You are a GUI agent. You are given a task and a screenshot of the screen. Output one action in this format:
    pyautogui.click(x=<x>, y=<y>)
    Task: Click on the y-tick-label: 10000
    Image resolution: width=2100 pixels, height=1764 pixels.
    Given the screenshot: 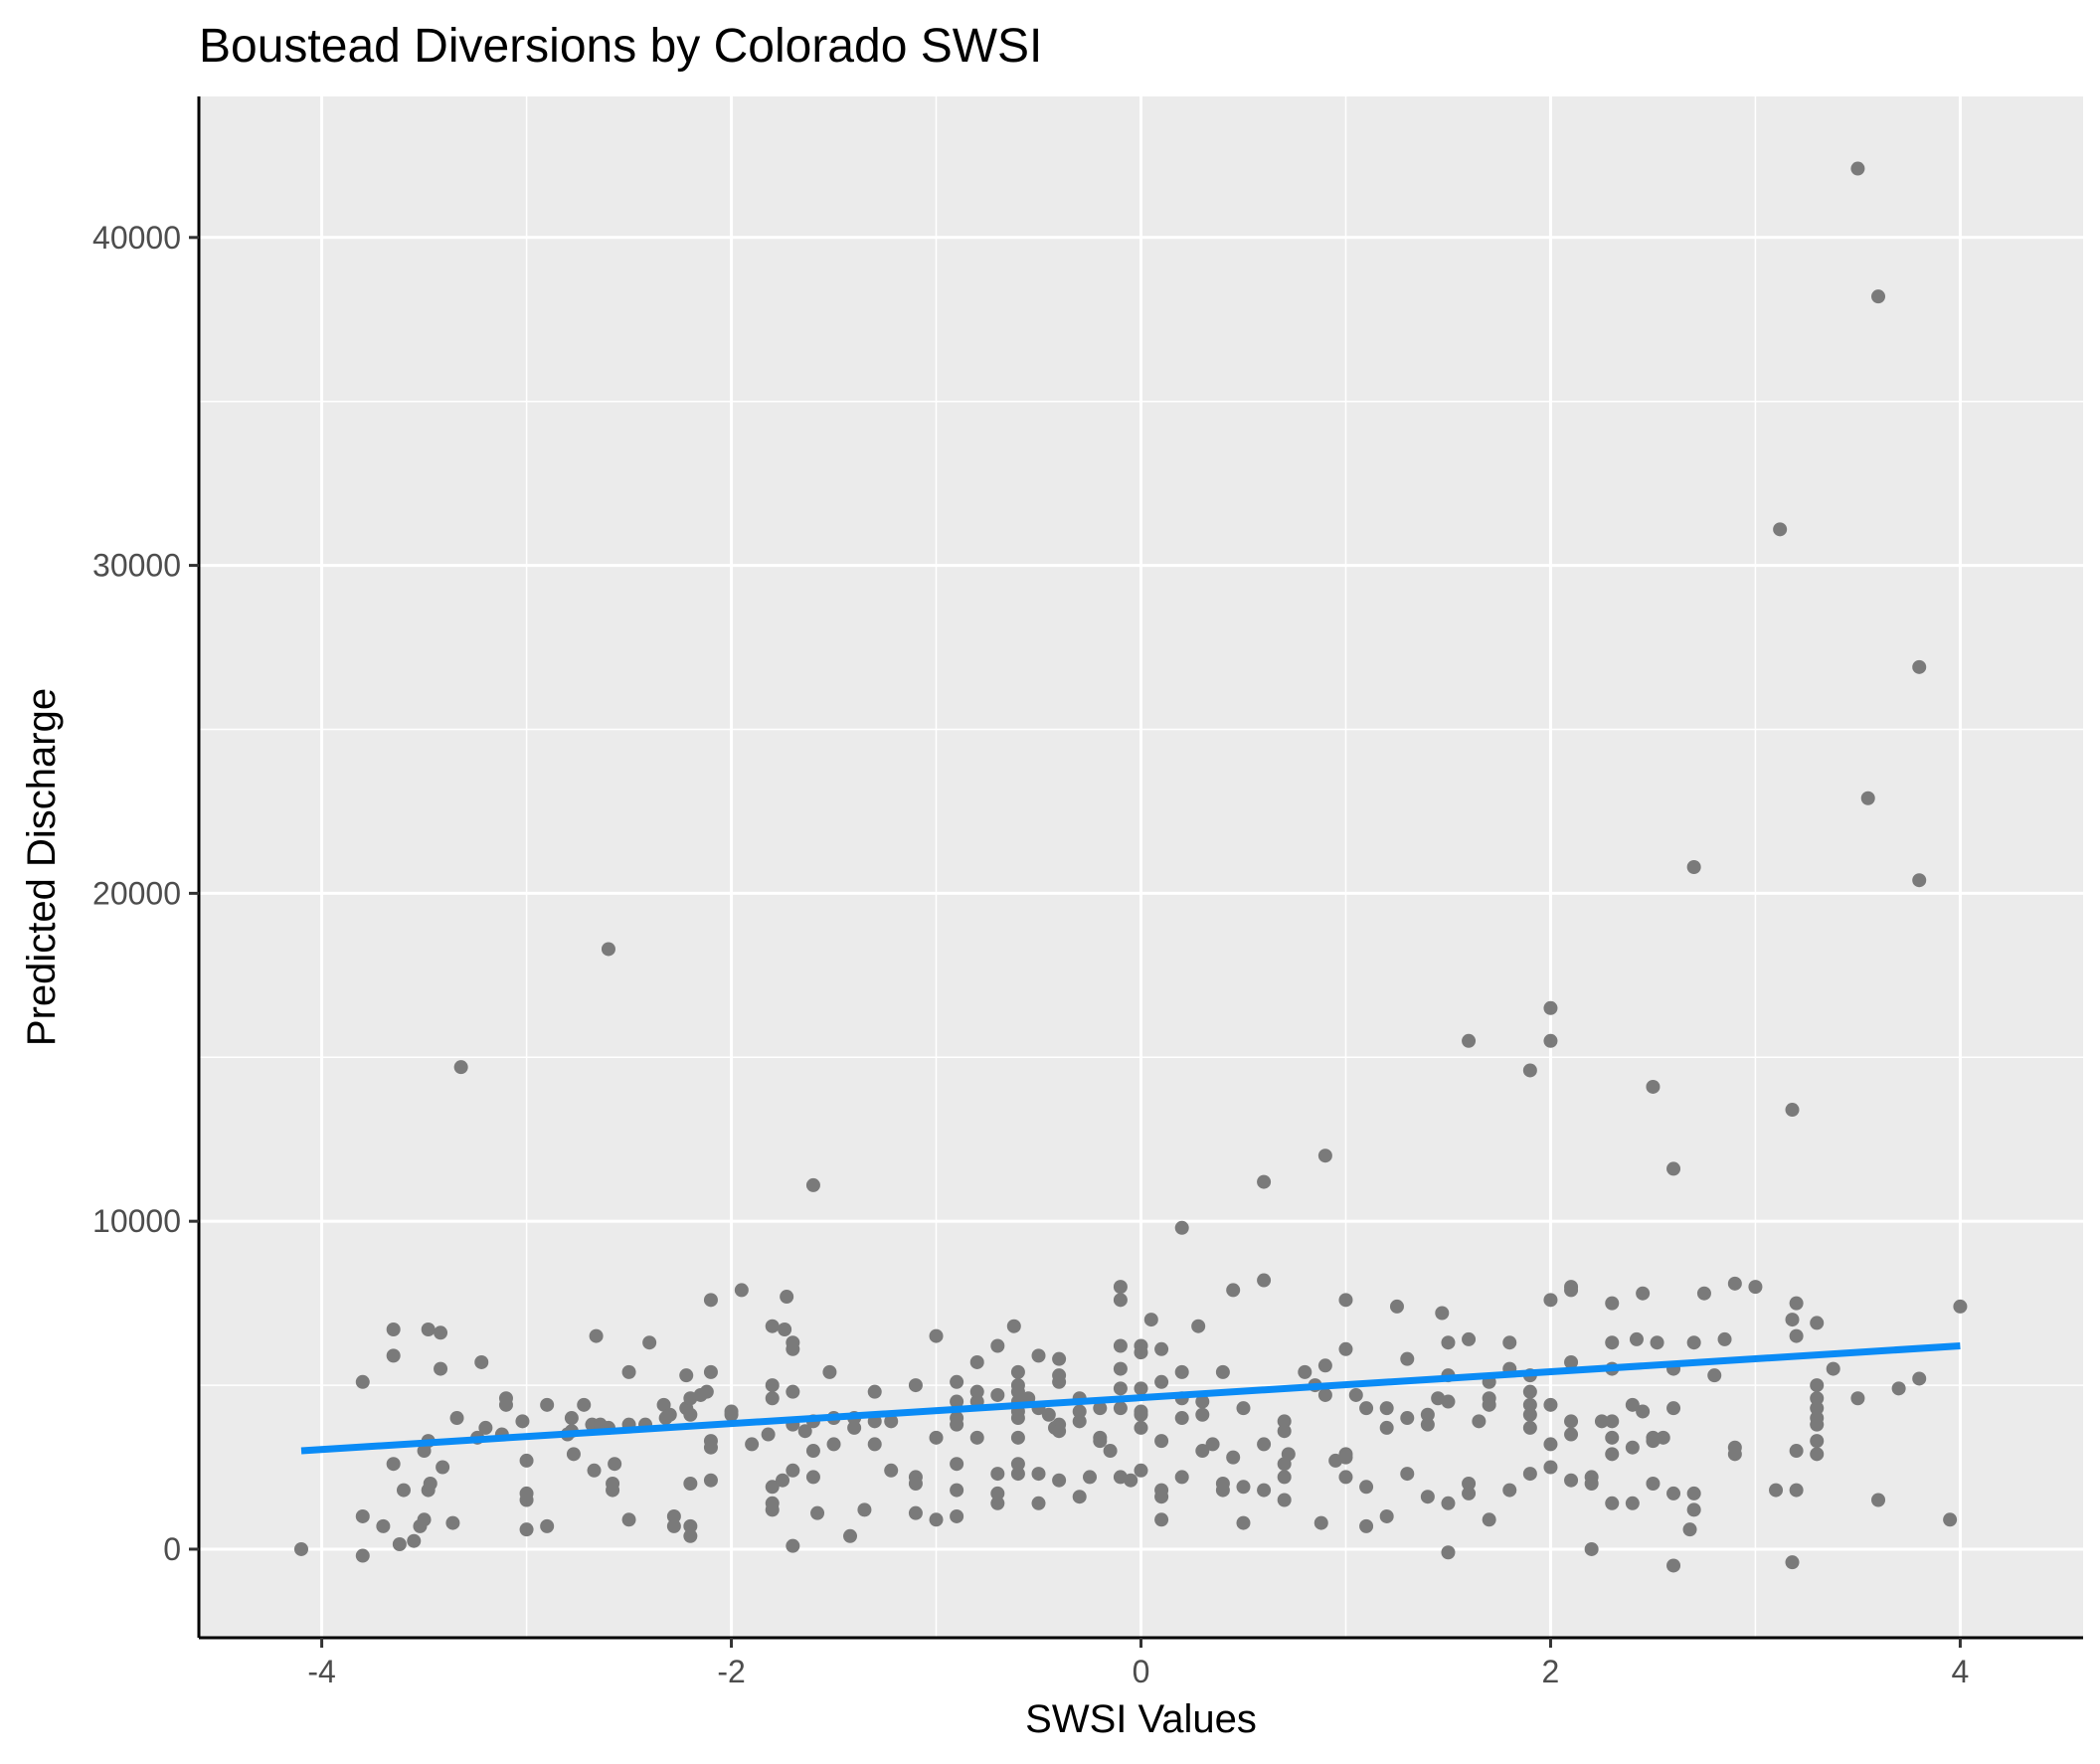 What is the action you would take?
    pyautogui.click(x=136, y=1221)
    